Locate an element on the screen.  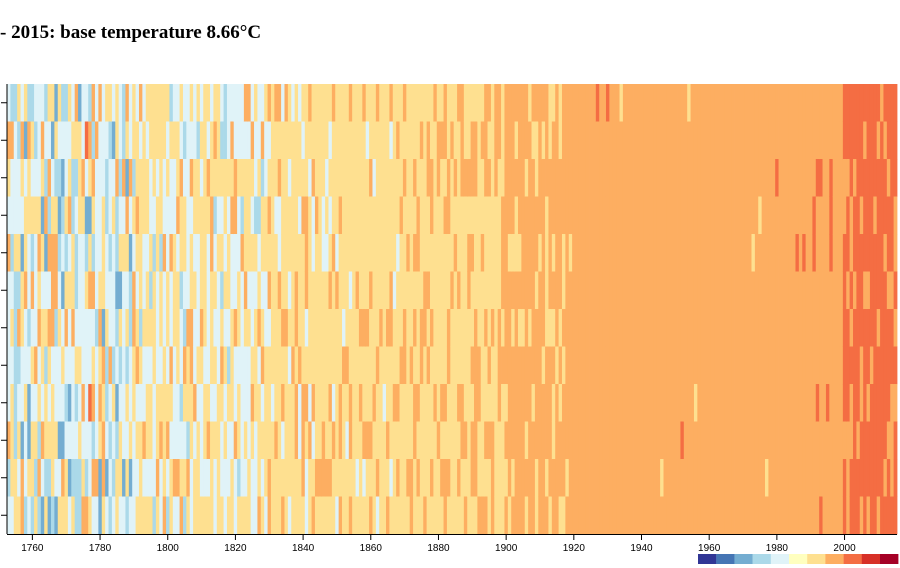
x-tick-label: 1840 is located at coordinates (303, 548).